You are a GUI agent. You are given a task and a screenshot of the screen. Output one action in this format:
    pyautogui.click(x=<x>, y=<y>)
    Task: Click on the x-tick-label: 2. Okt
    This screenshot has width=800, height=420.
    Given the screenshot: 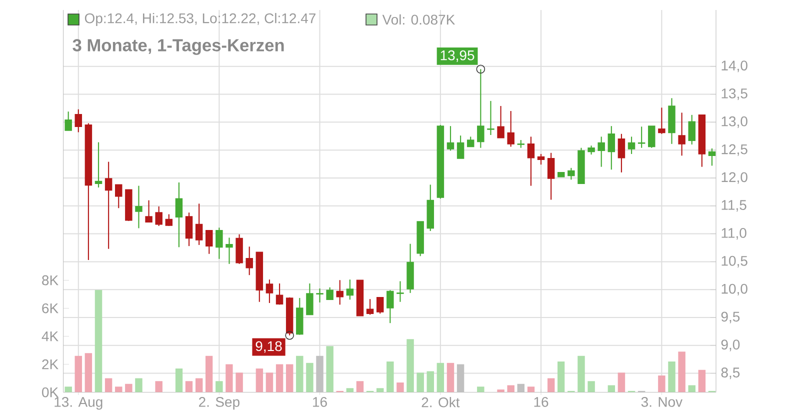 What is the action you would take?
    pyautogui.click(x=441, y=402)
    